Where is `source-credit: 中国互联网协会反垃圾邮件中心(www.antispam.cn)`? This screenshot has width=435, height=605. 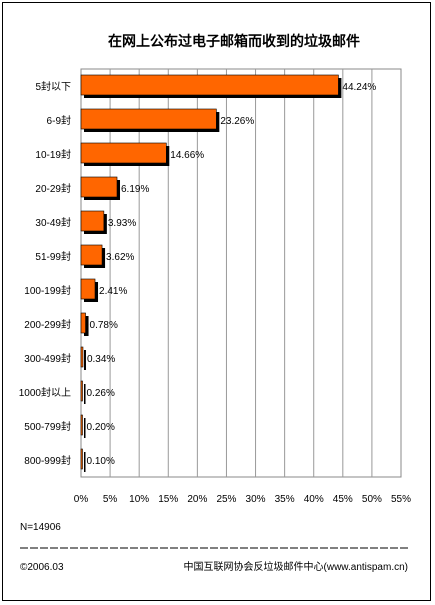
source-credit: 中国互联网协会反垃圾邮件中心(www.antispam.cn) is located at coordinates (296, 566).